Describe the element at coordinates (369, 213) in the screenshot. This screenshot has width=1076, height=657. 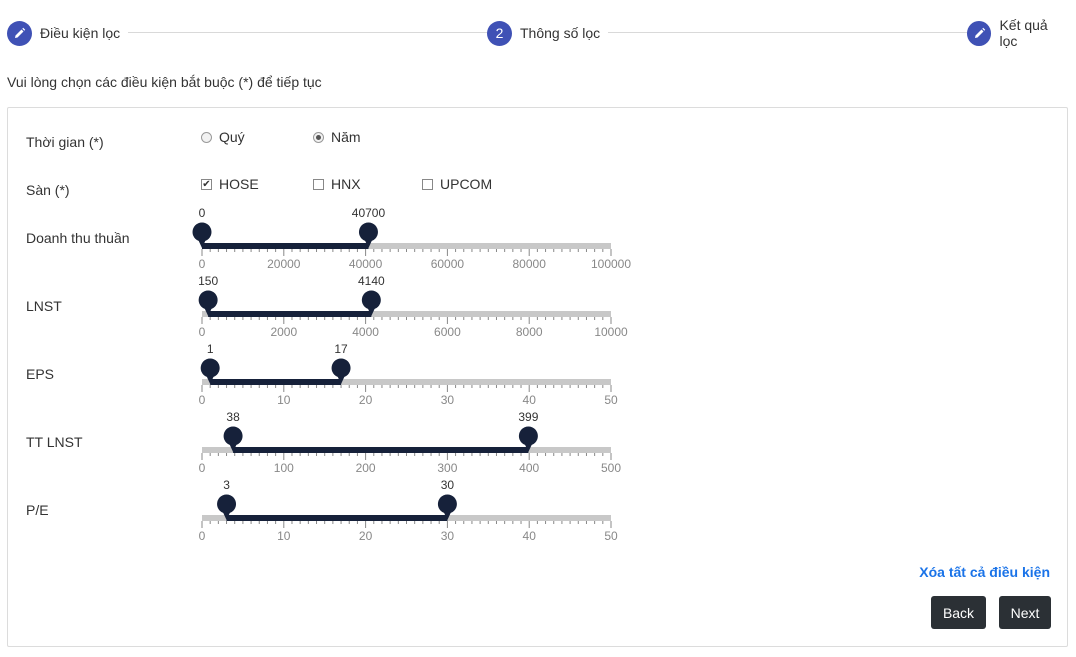
I see `handle-value-label: 40700` at that location.